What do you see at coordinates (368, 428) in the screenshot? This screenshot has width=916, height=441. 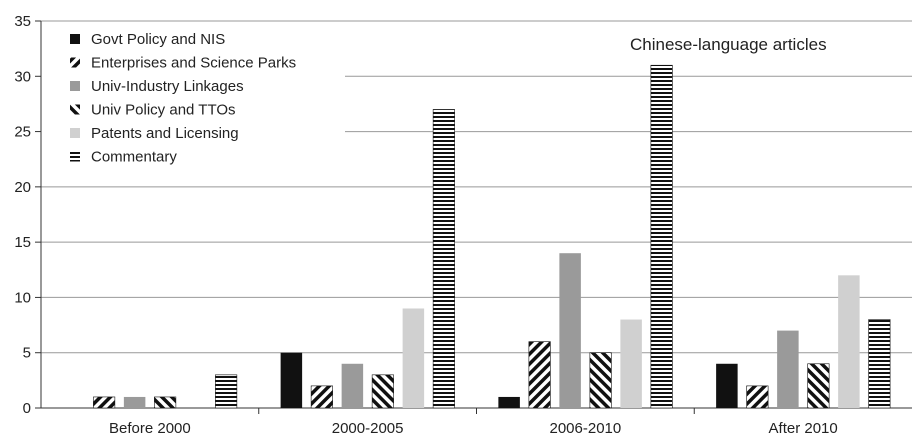 I see `x-tick-label: 2000-2005` at bounding box center [368, 428].